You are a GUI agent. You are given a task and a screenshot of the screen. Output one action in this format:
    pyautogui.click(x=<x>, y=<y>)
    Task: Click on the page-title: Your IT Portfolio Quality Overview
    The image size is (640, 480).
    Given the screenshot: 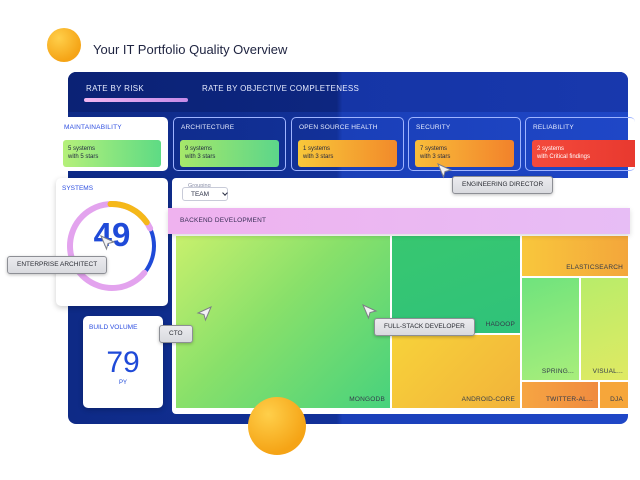 What is the action you would take?
    pyautogui.click(x=190, y=49)
    